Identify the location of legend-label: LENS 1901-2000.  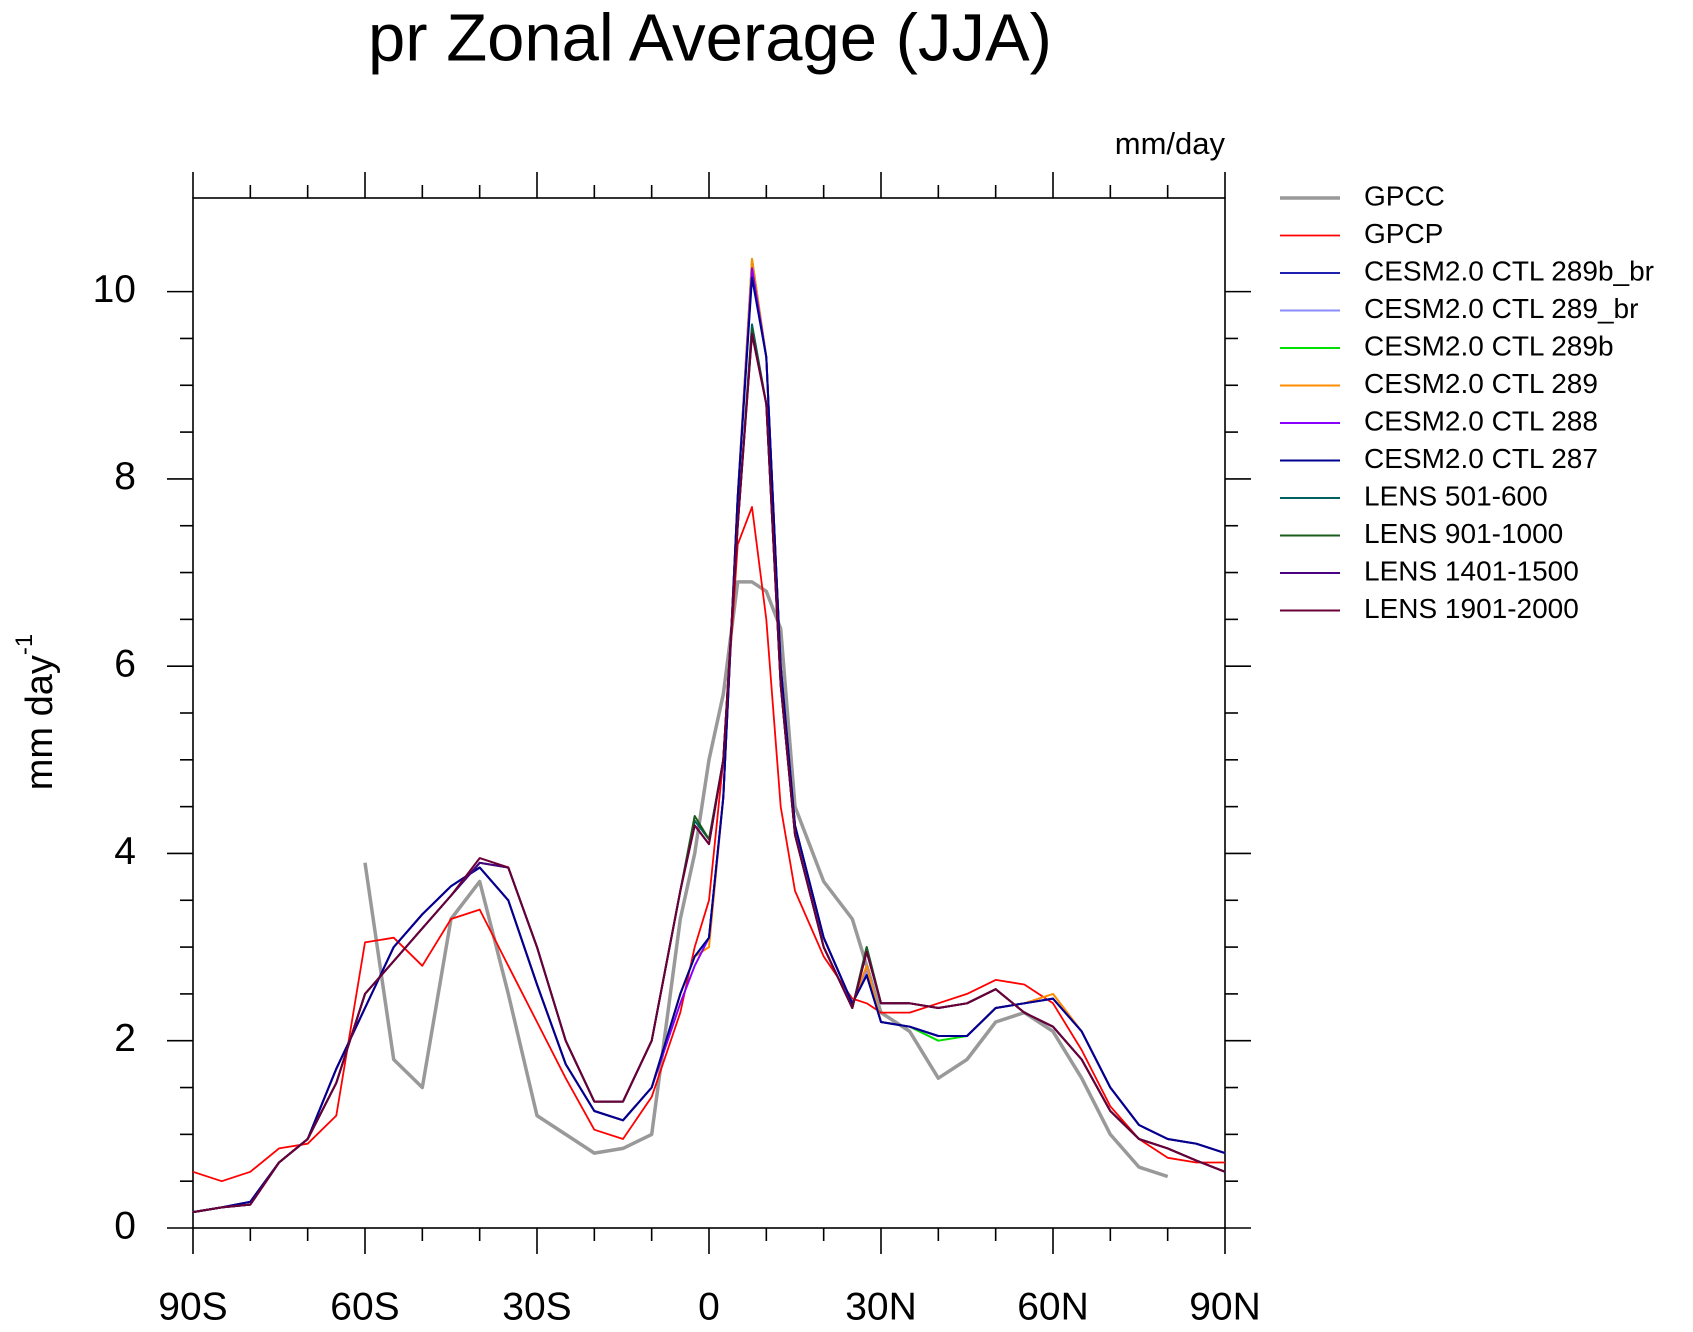
(1471, 608).